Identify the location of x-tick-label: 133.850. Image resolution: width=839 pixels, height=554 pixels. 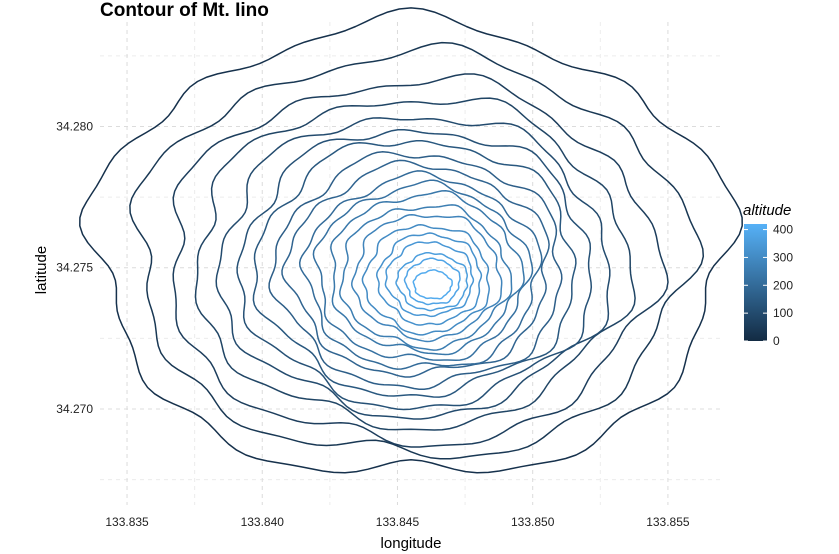
(533, 522).